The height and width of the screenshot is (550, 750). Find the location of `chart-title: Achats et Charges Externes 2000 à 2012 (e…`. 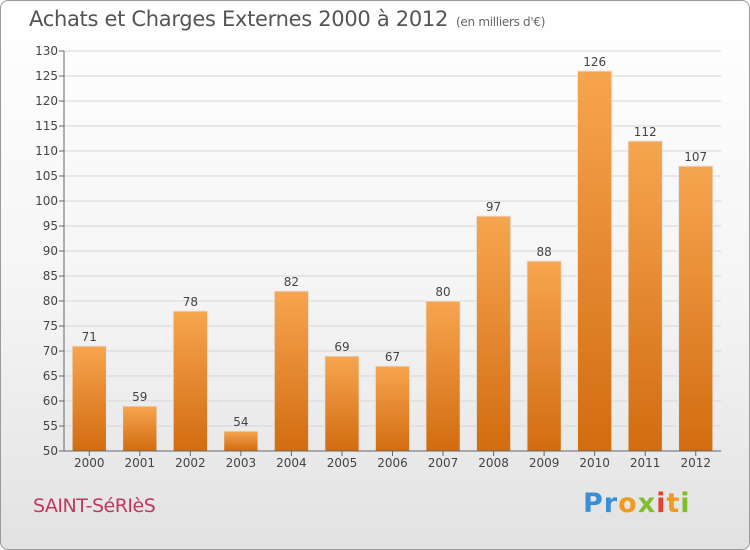

chart-title: Achats et Charges Externes 2000 à 2012 (e… is located at coordinates (287, 19).